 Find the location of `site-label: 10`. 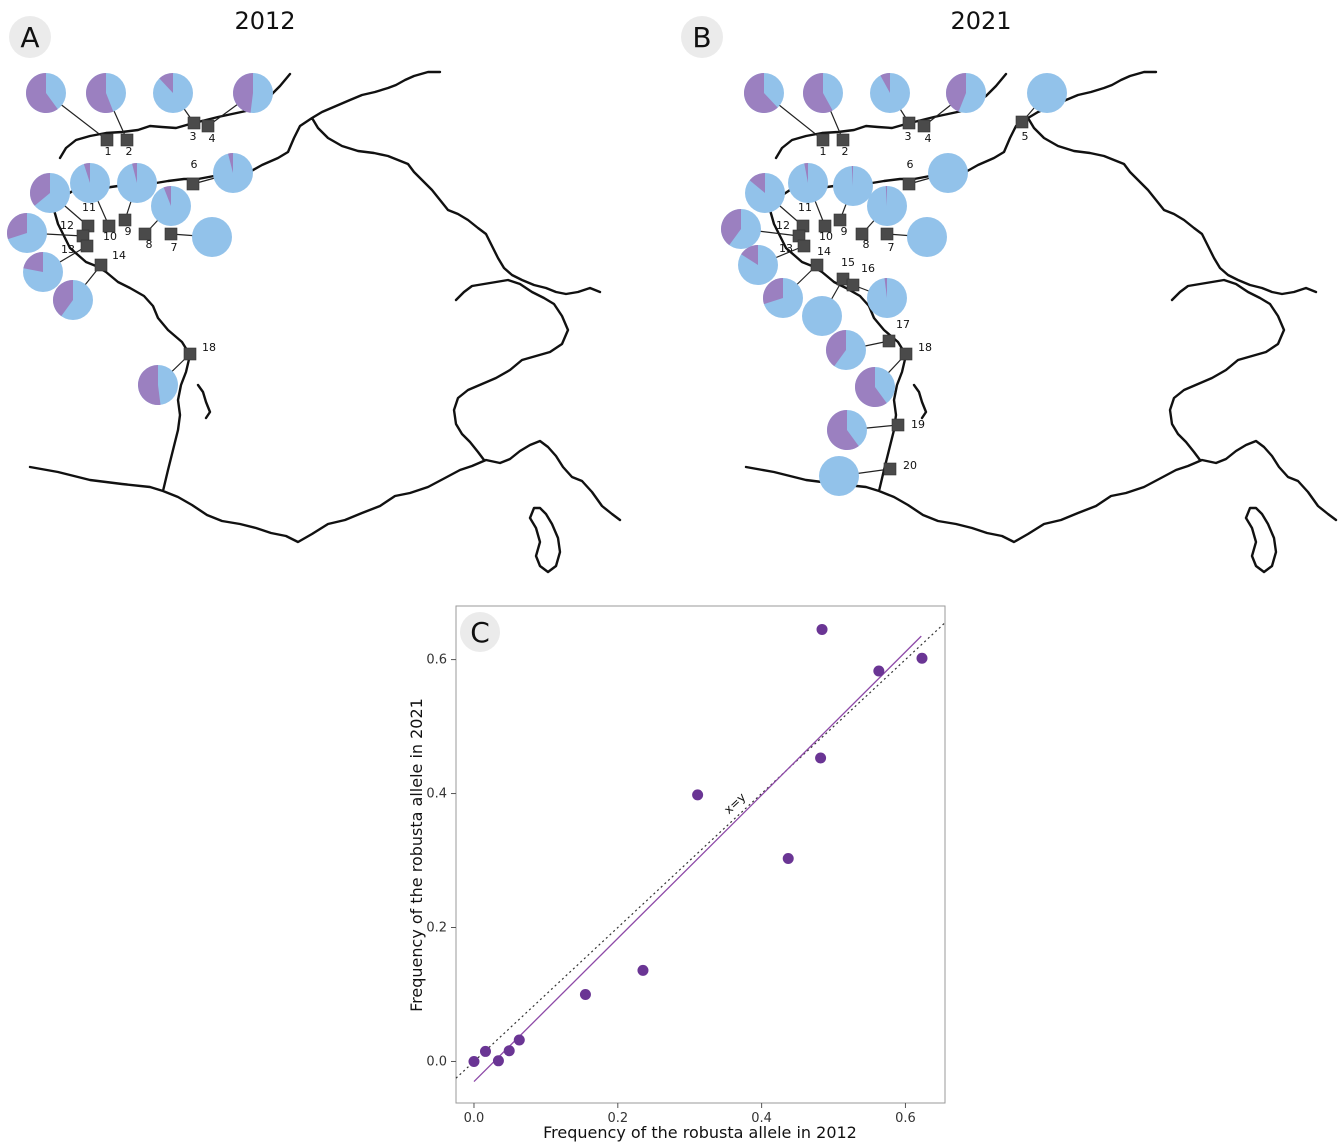

site-label: 10 is located at coordinates (826, 236).